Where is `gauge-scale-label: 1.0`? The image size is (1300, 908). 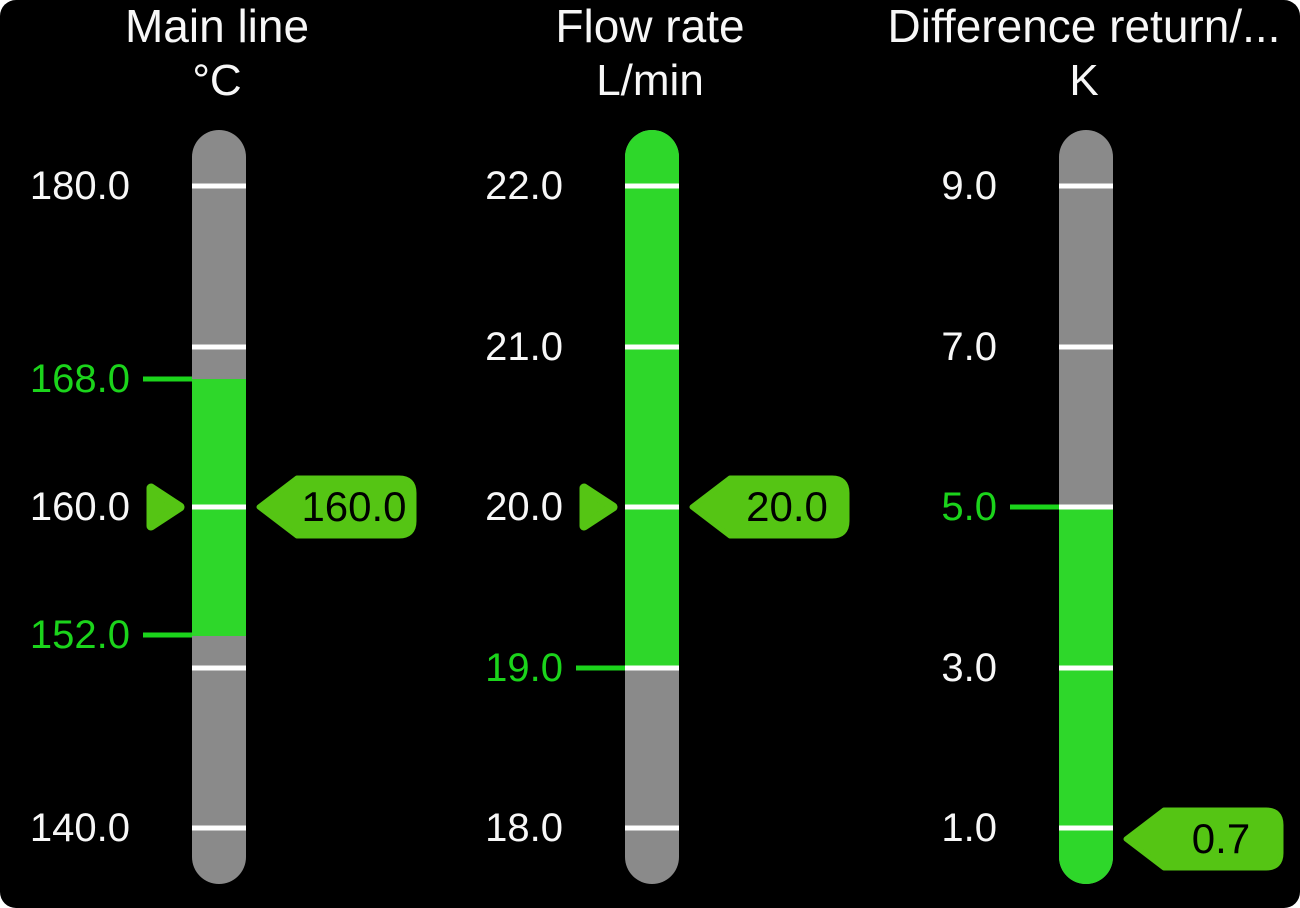
gauge-scale-label: 1.0 is located at coordinates (969, 828).